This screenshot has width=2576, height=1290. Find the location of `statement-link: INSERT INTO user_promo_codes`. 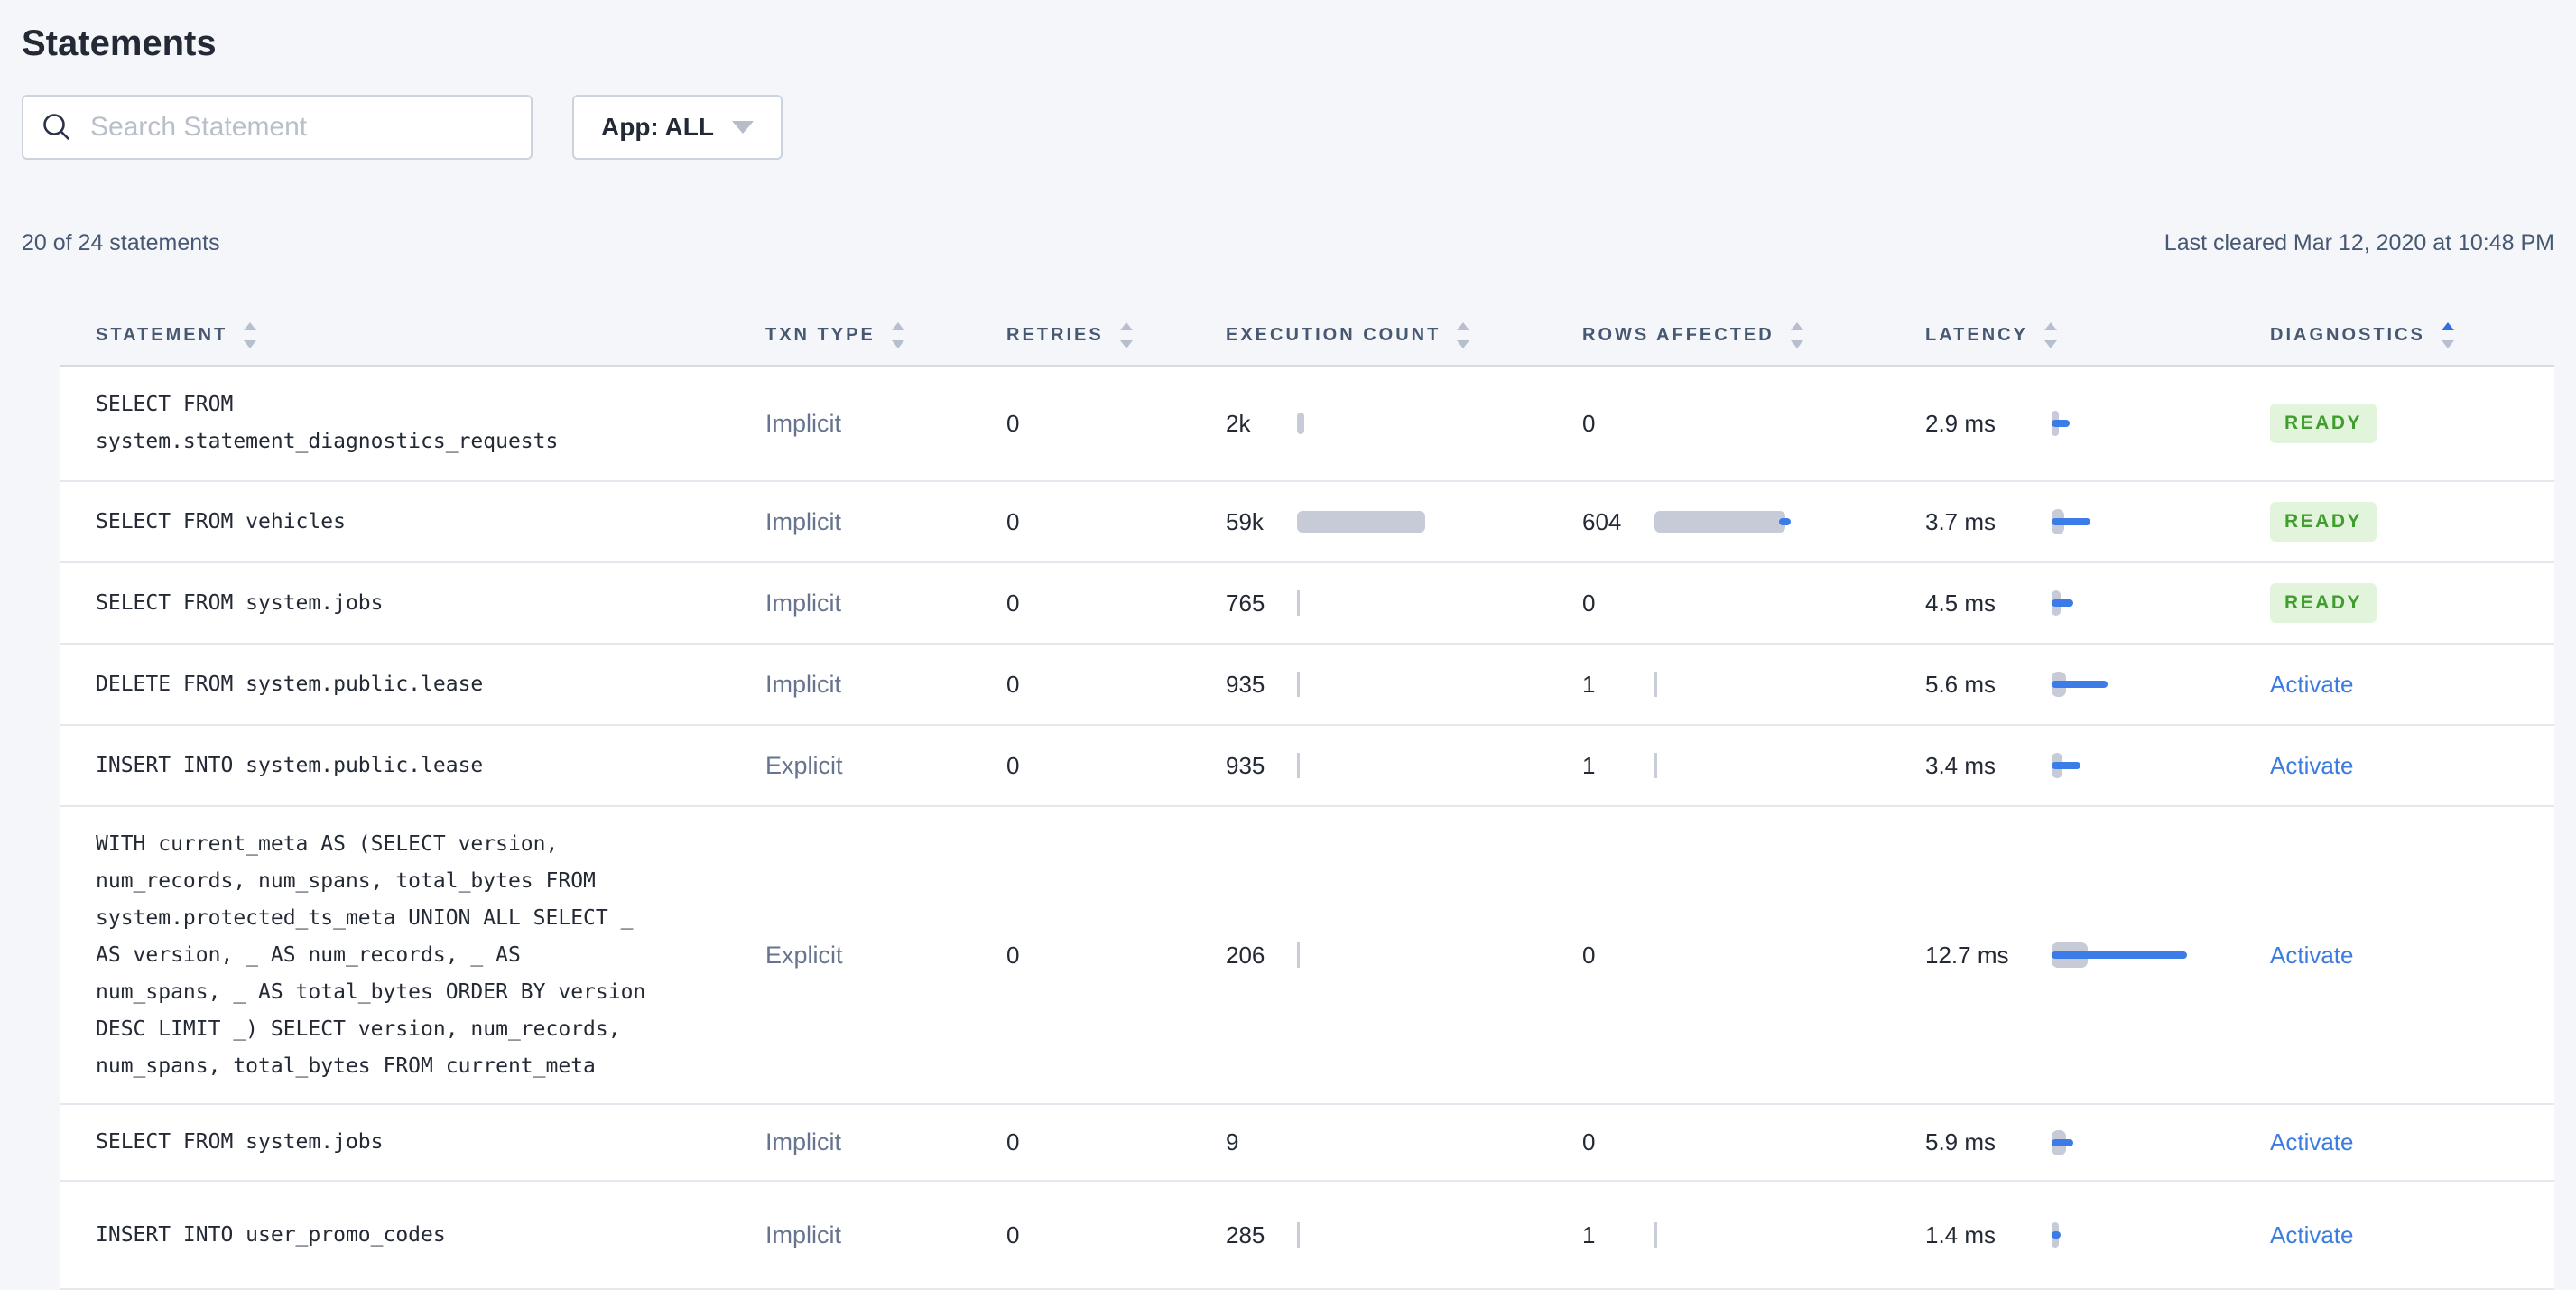

statement-link: INSERT INTO user_promo_codes is located at coordinates (271, 1234).